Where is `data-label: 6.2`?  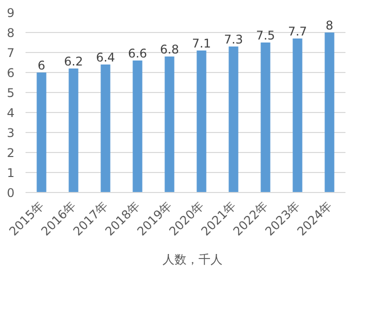 data-label: 6.2 is located at coordinates (74, 61).